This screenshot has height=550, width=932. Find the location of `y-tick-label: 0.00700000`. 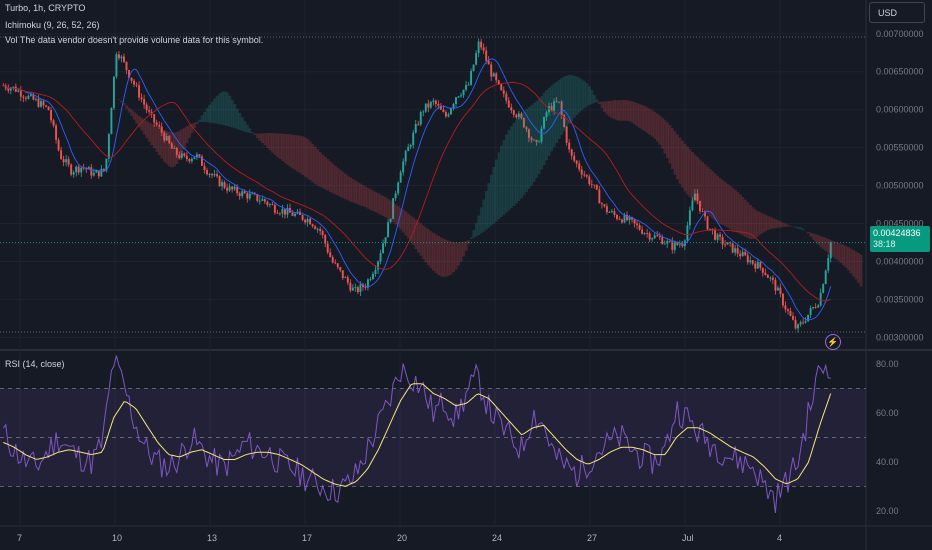

y-tick-label: 0.00700000 is located at coordinates (900, 34).